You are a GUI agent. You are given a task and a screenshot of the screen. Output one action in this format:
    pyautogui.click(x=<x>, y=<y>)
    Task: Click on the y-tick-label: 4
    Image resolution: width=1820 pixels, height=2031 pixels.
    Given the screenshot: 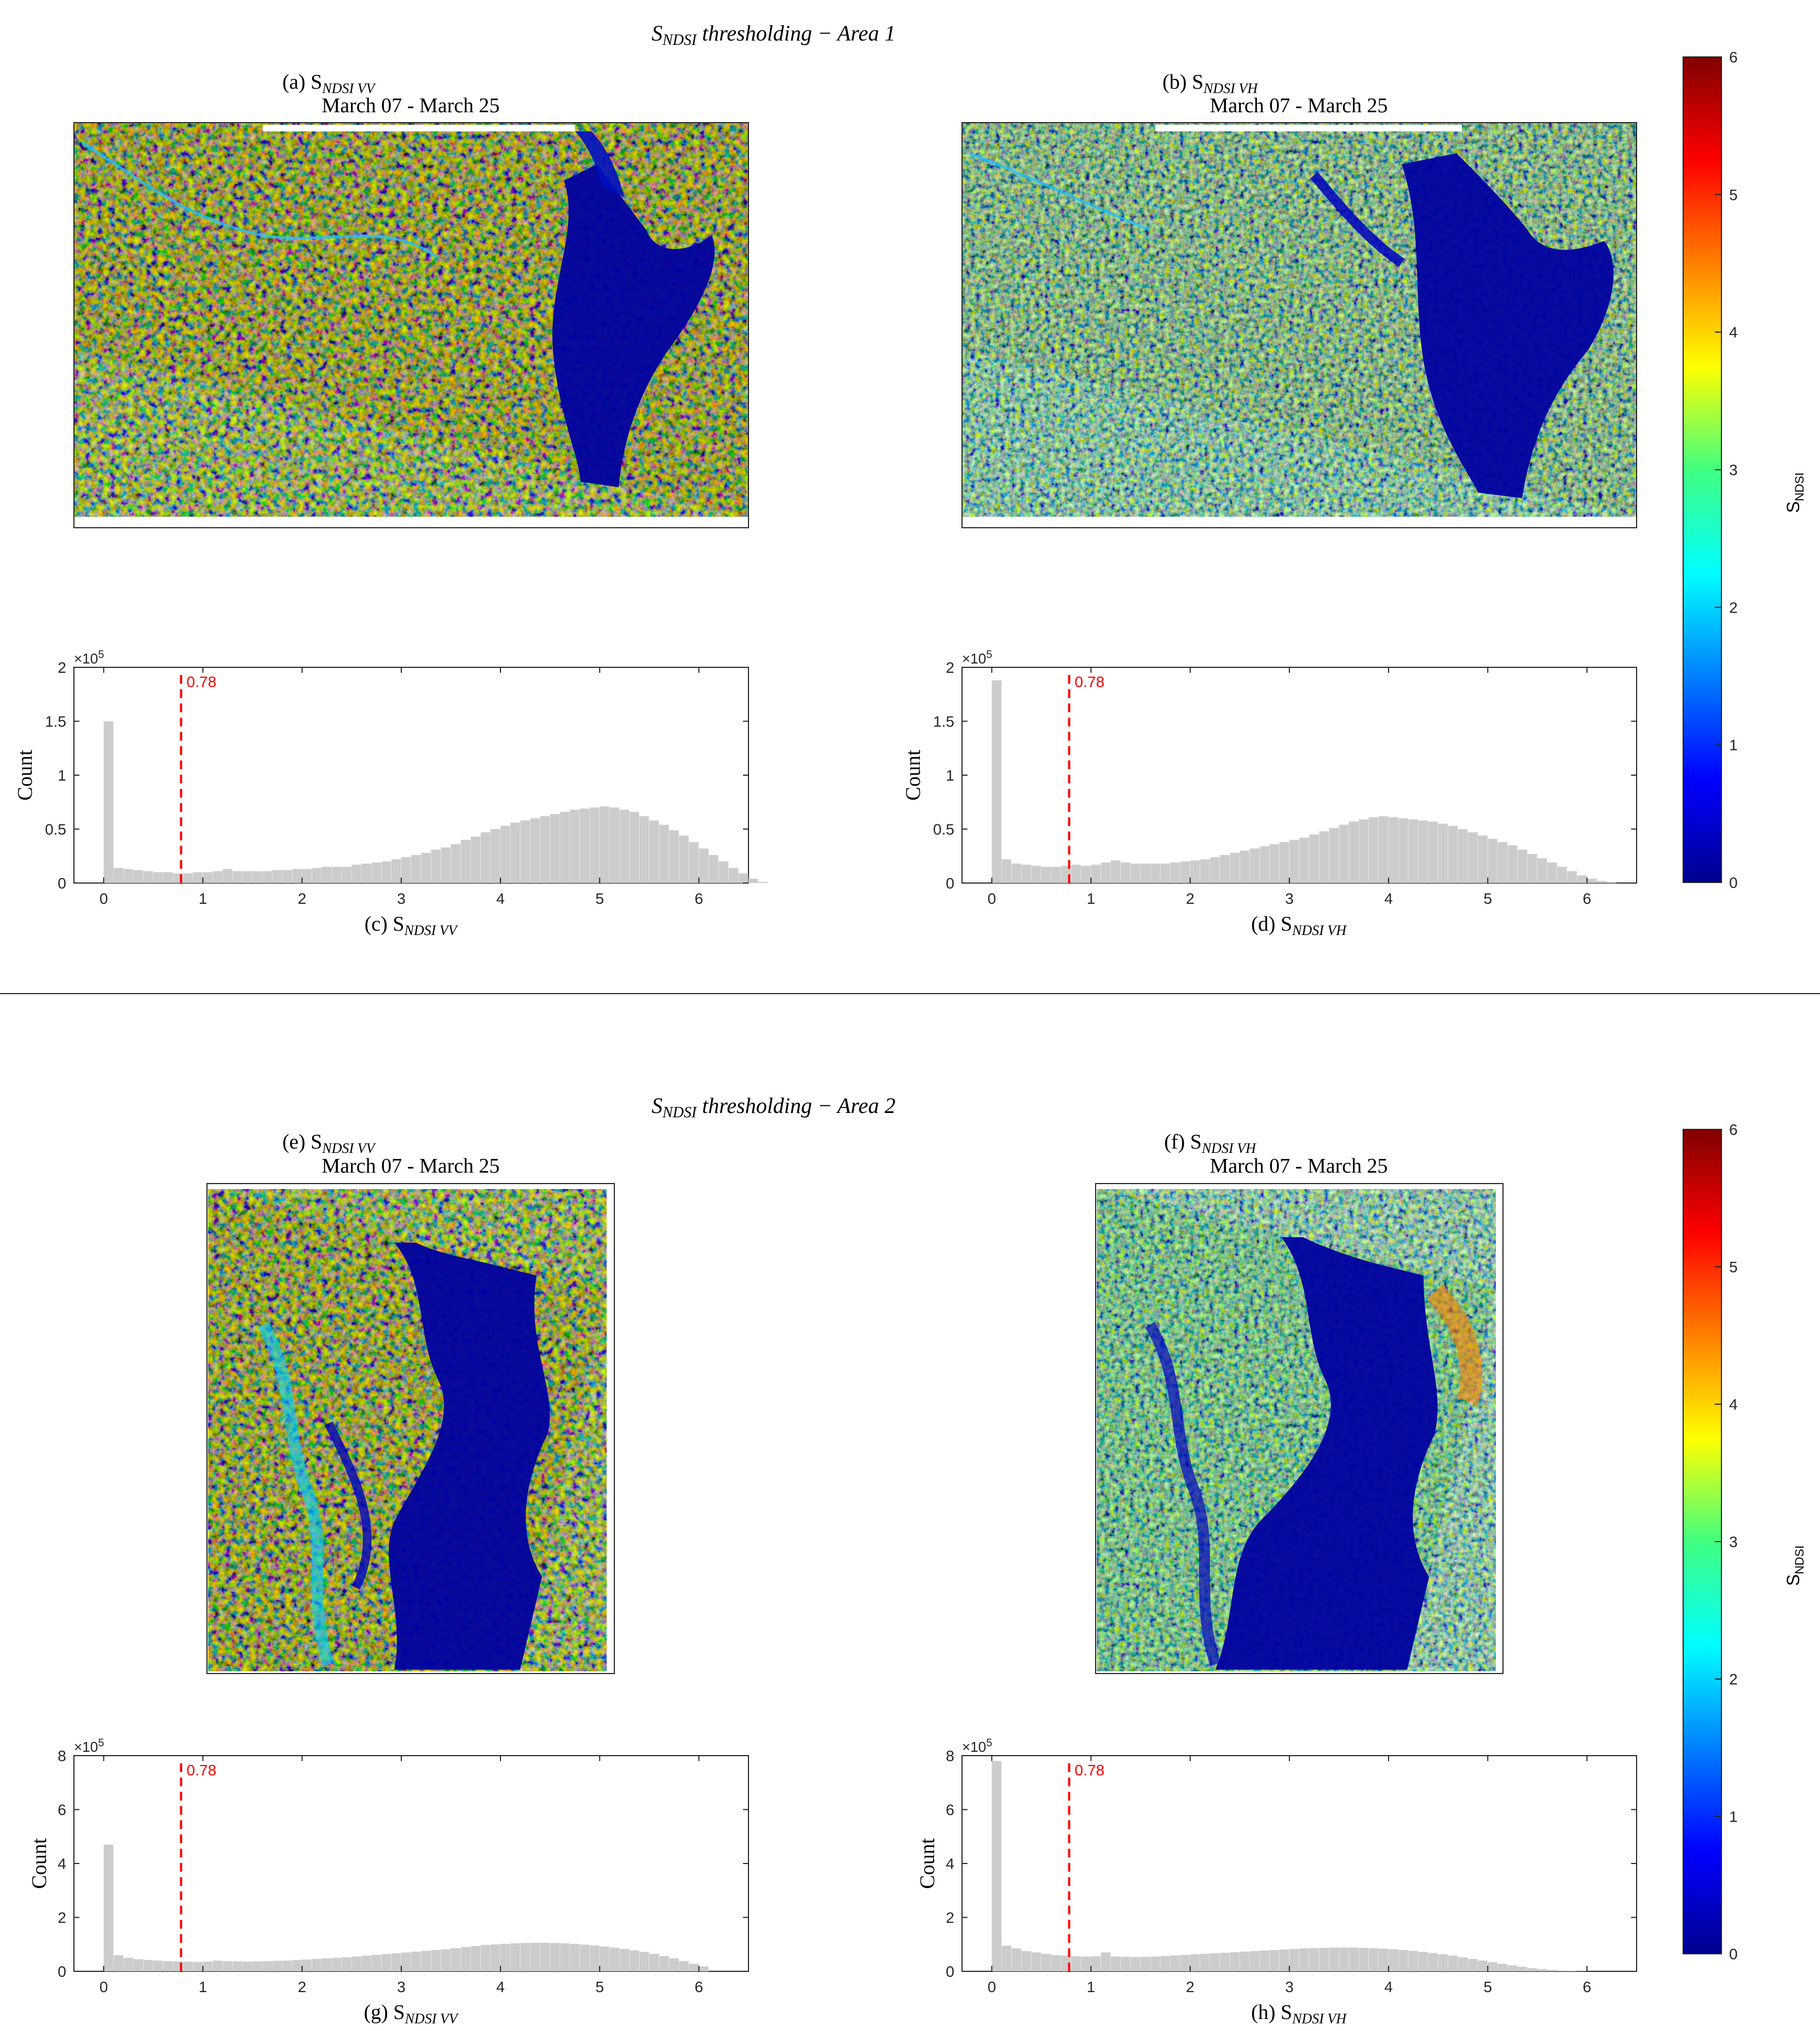 What is the action you would take?
    pyautogui.click(x=950, y=1863)
    